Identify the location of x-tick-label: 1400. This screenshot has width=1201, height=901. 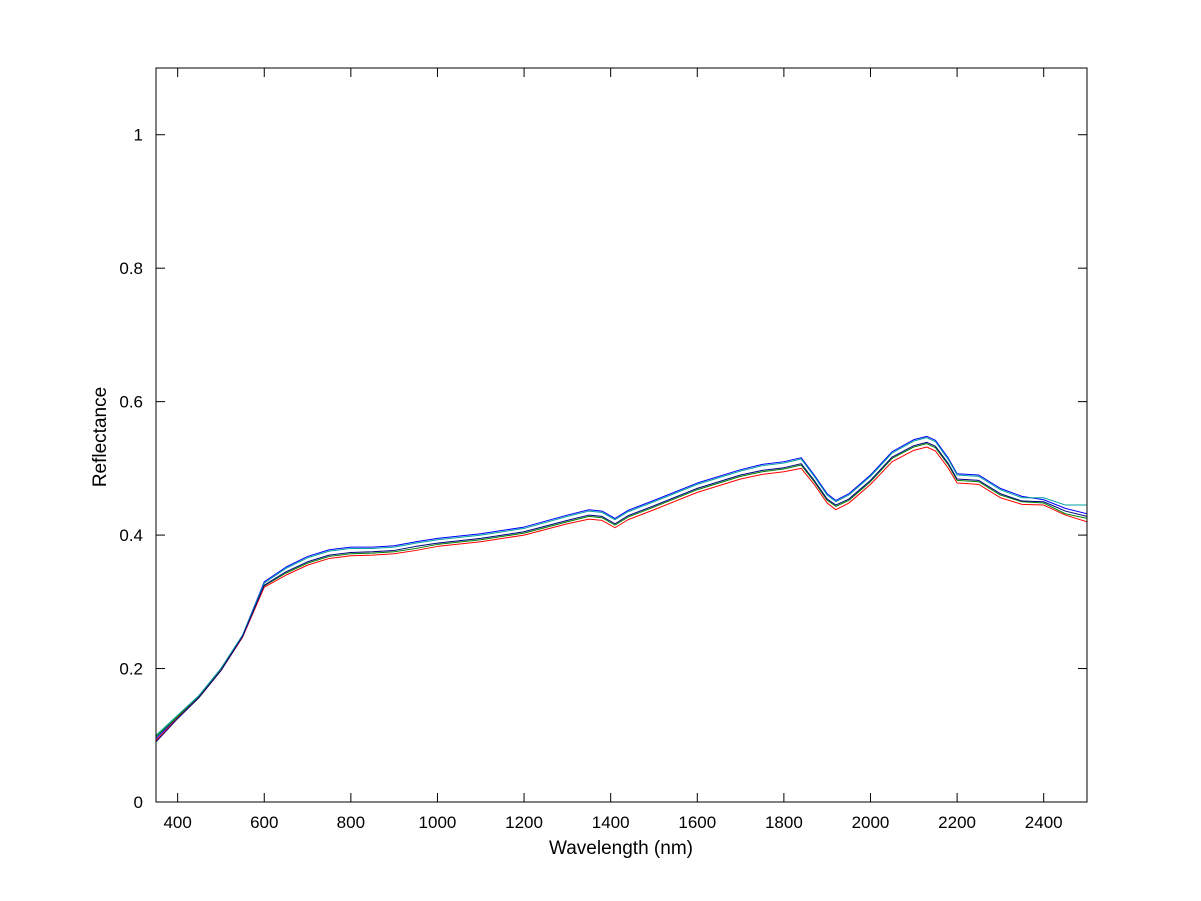
(611, 822).